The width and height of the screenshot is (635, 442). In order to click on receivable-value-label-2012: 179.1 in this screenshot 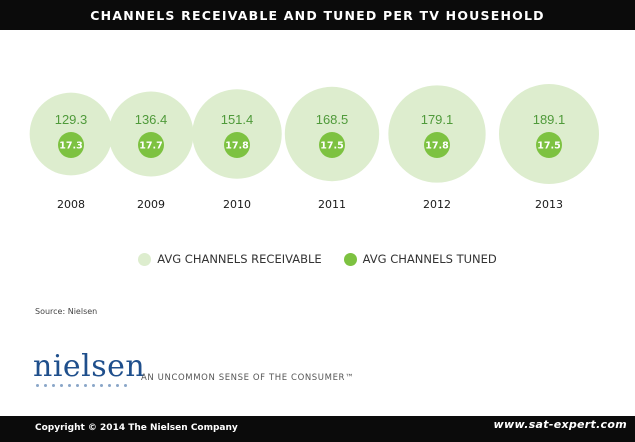, I will do `click(437, 119)`.